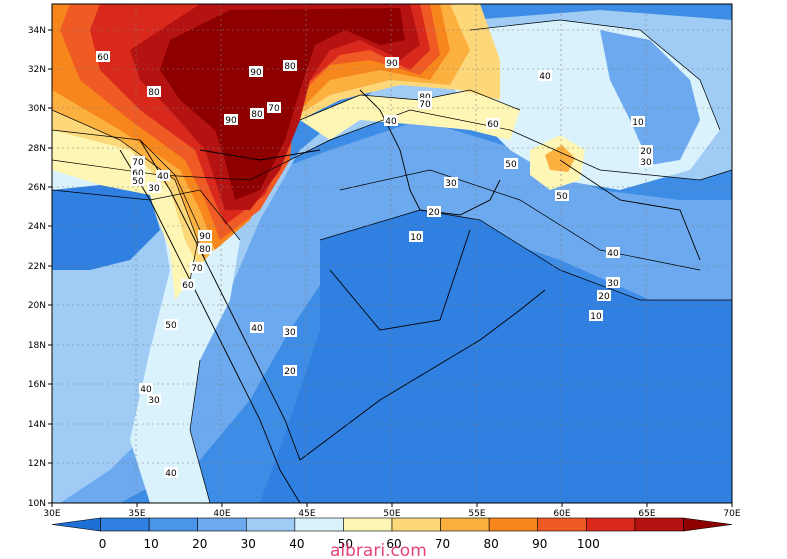 The image size is (787, 559). Describe the element at coordinates (37, 149) in the screenshot. I see `lat-tick-label: 28N` at that location.